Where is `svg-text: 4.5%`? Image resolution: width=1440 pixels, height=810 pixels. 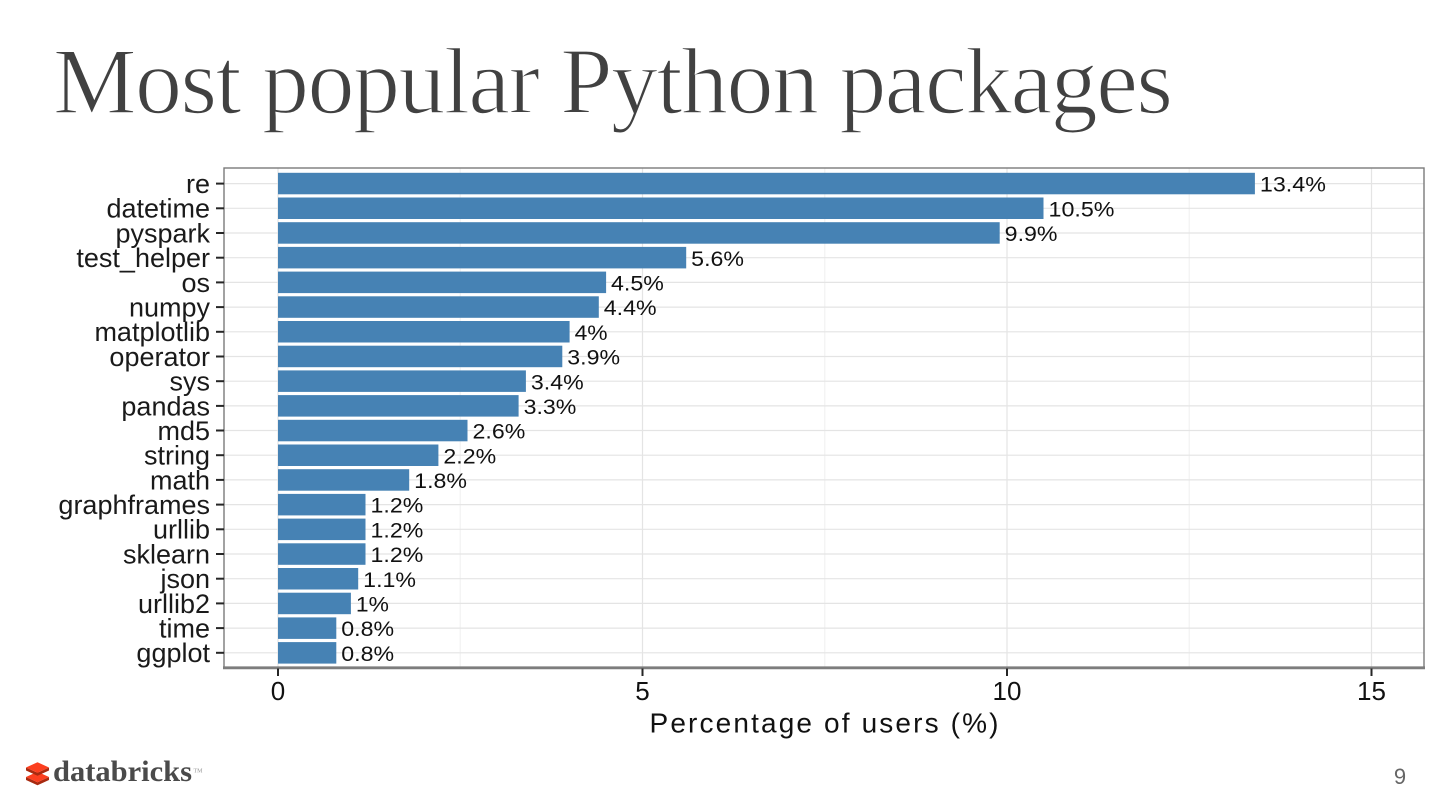
svg-text: 4.5% is located at coordinates (637, 284).